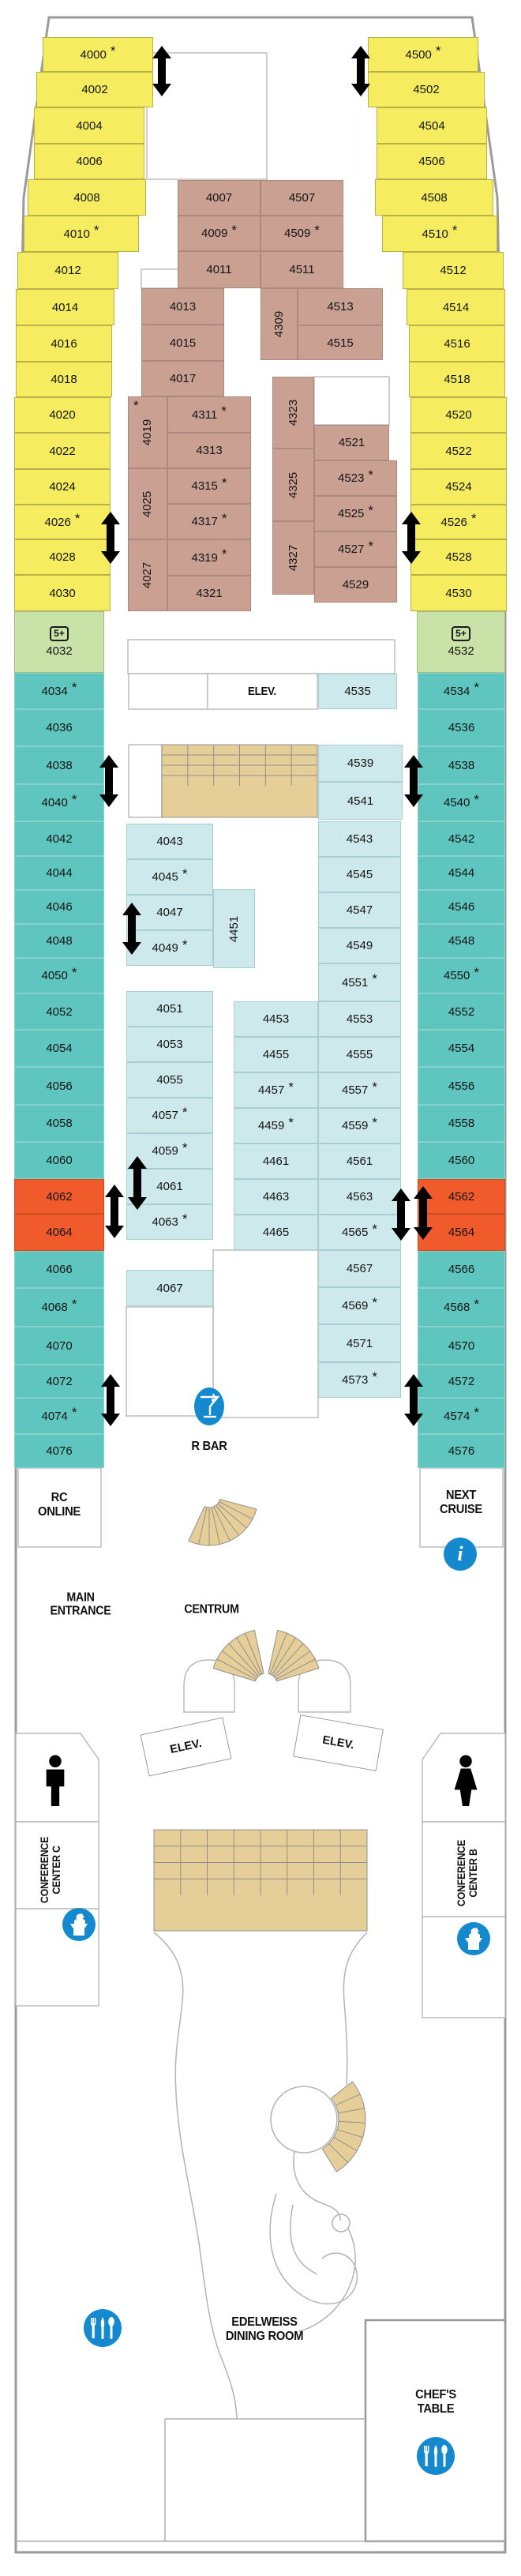 This screenshot has width=521, height=2576. What do you see at coordinates (59, 1123) in the screenshot?
I see `cabin-4058: 4058` at bounding box center [59, 1123].